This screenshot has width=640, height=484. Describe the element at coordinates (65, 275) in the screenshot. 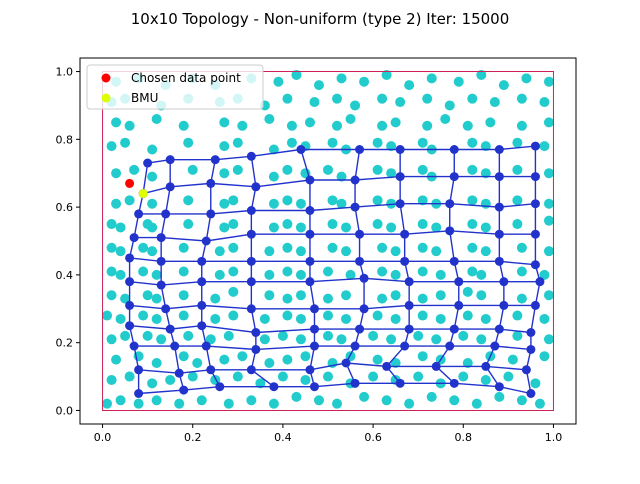

I see `y-tick-label: 0.4` at that location.